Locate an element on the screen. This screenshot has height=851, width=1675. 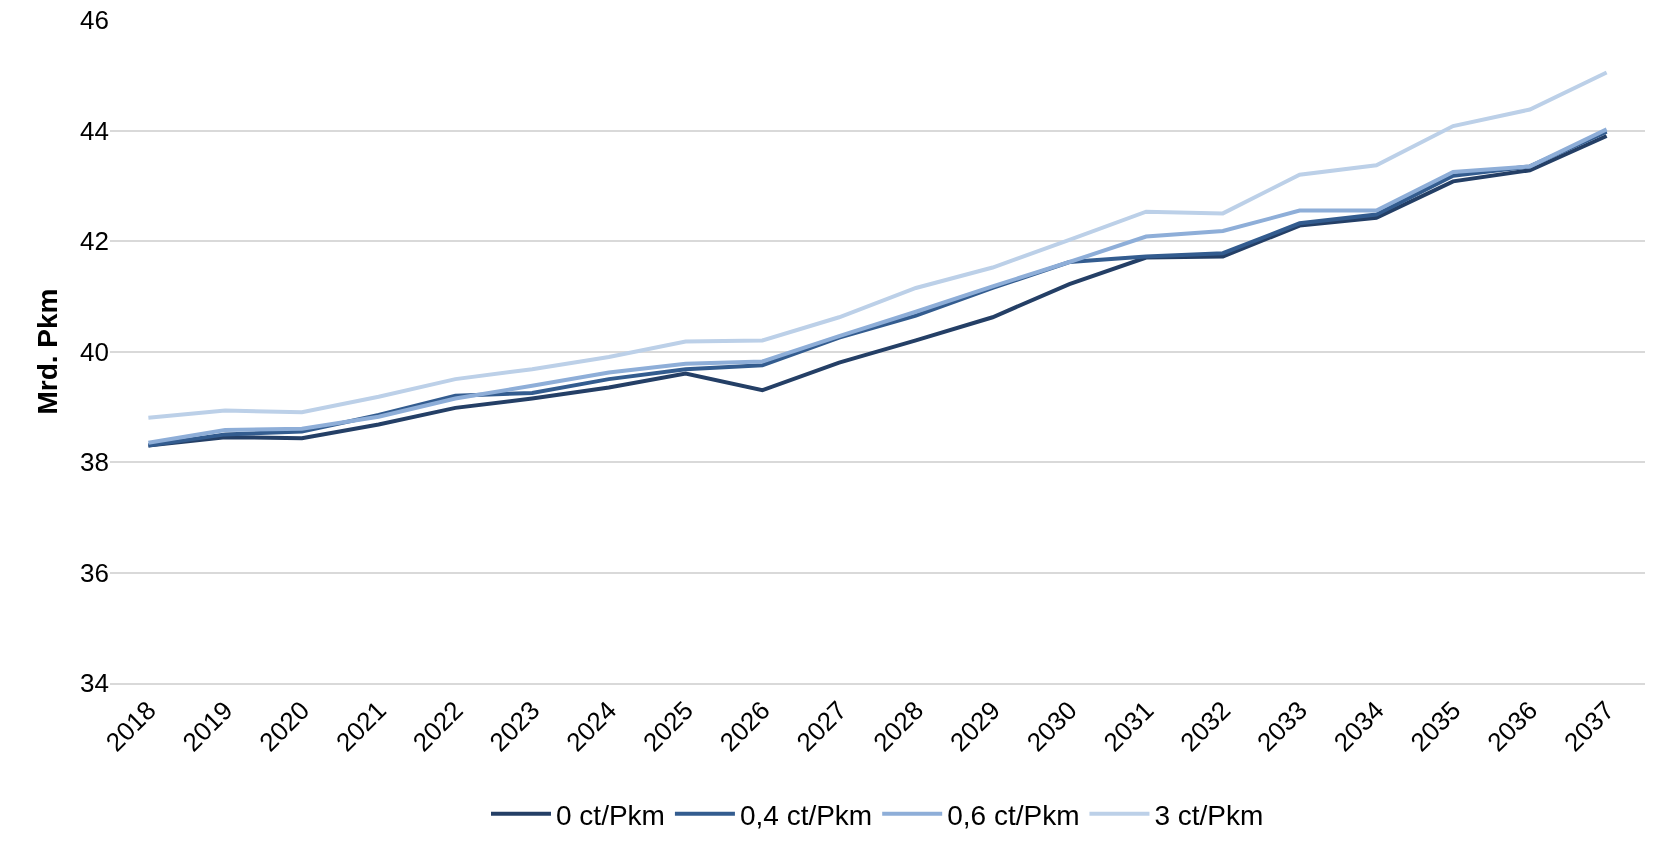
legend-label: 0,6 ct/Pkm is located at coordinates (1013, 815).